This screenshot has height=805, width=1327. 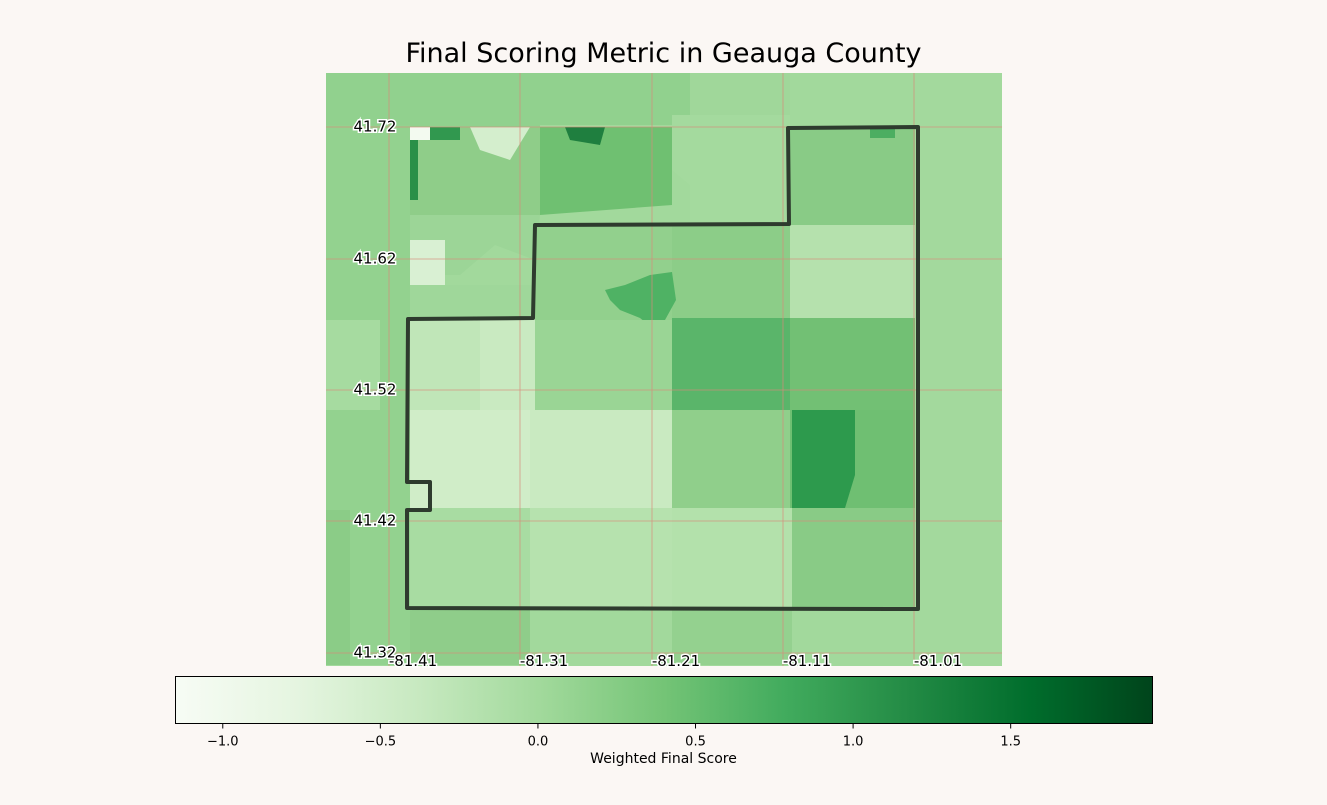 What do you see at coordinates (663, 759) in the screenshot?
I see `colorbar-label: Weighted Final Score` at bounding box center [663, 759].